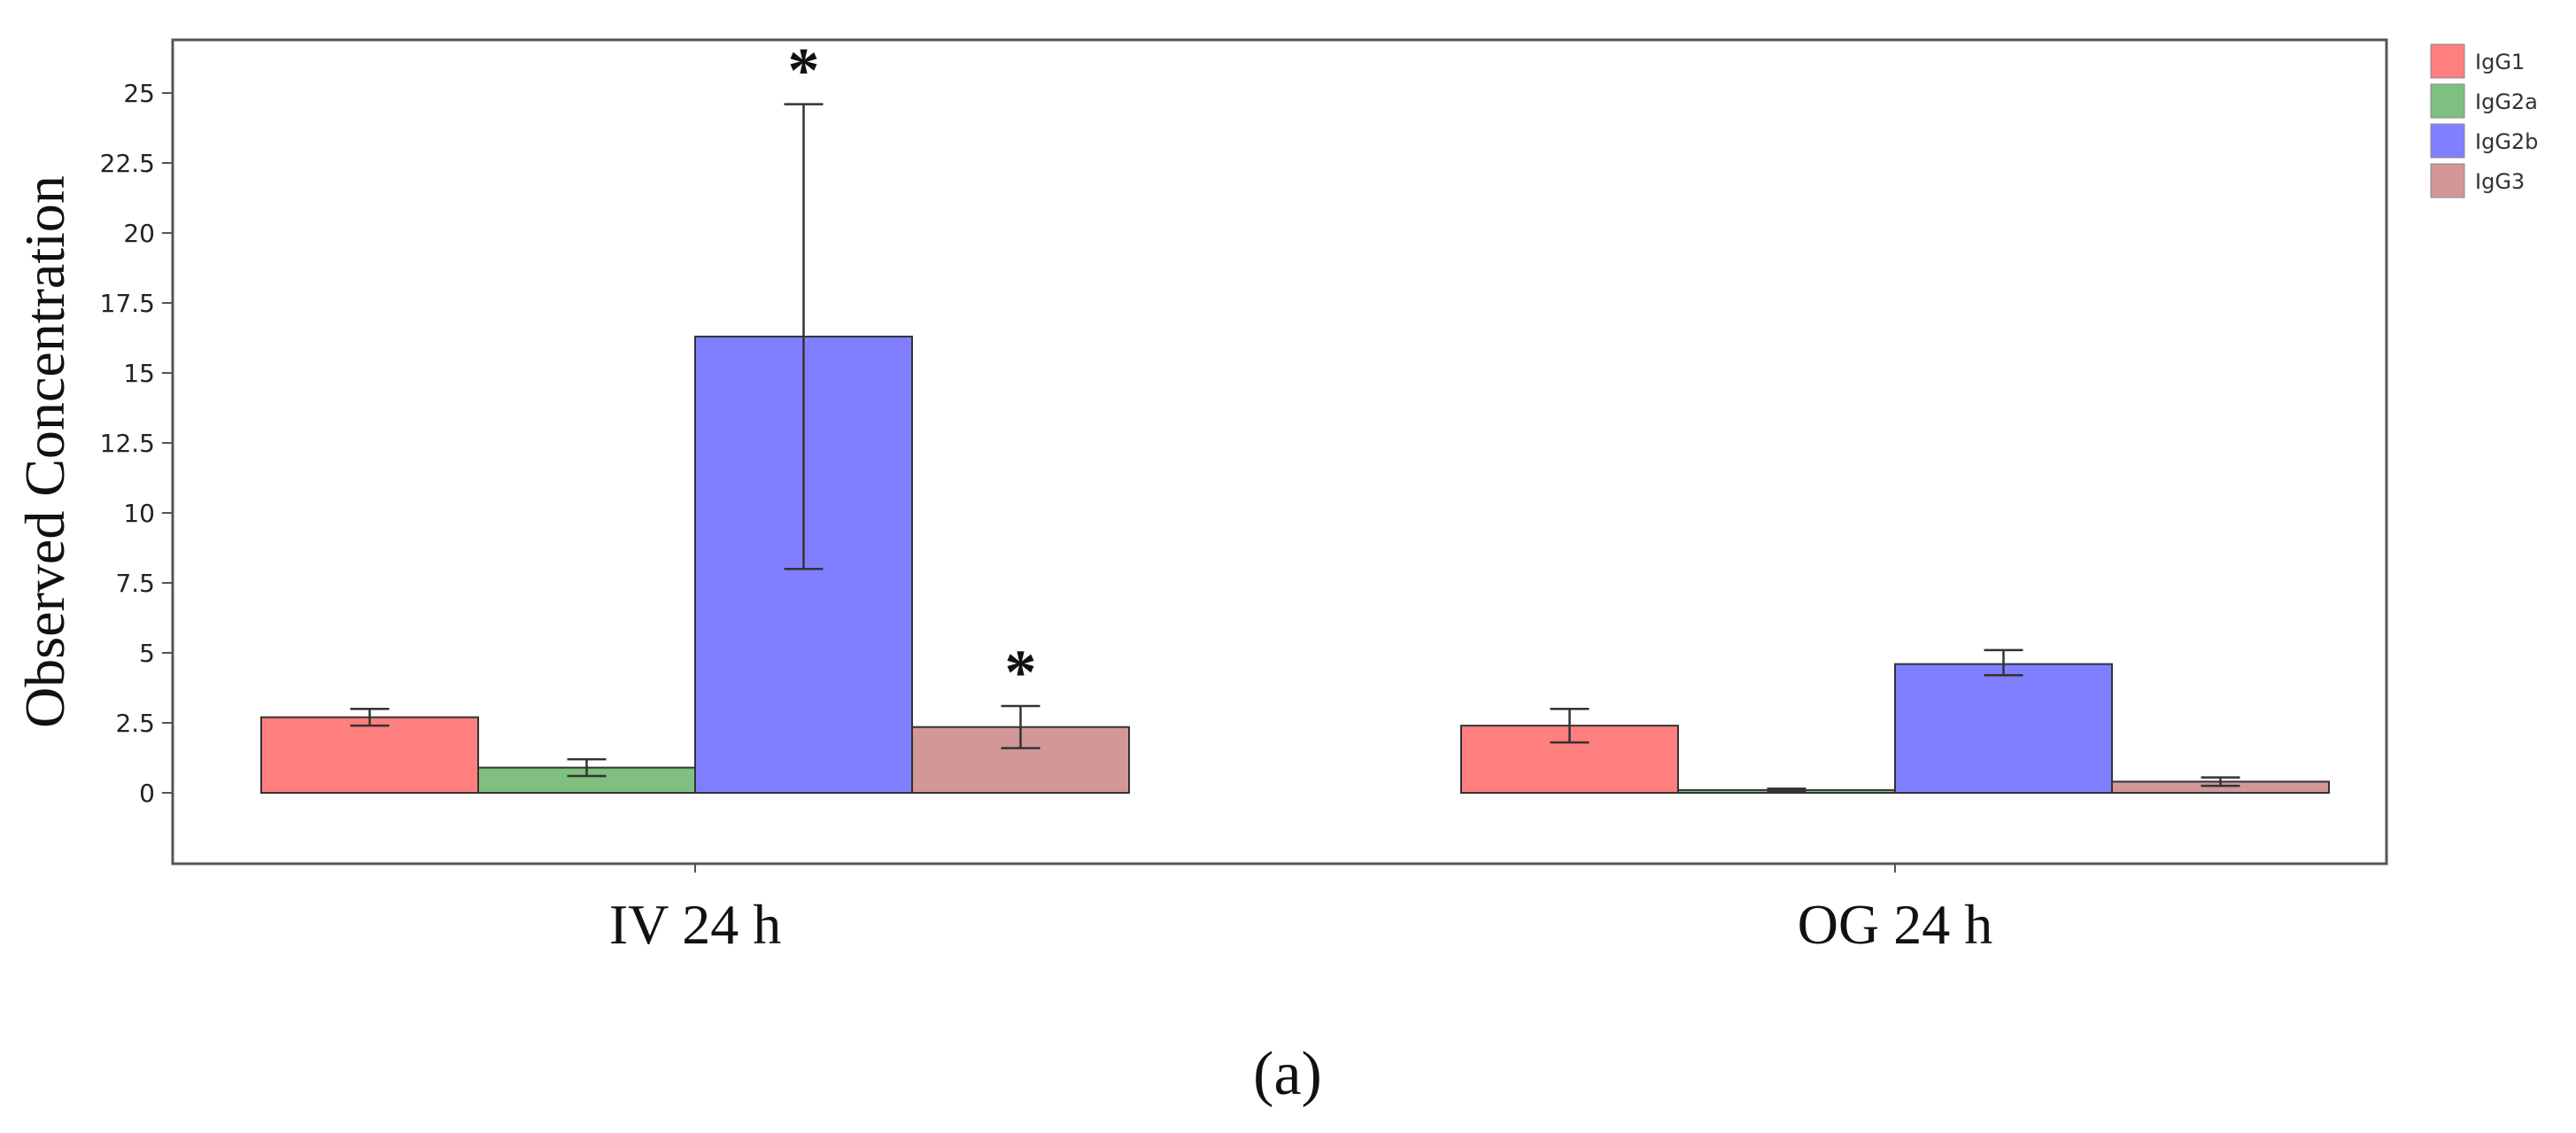  I want to click on legend-swatch-igg2a, so click(2447, 101).